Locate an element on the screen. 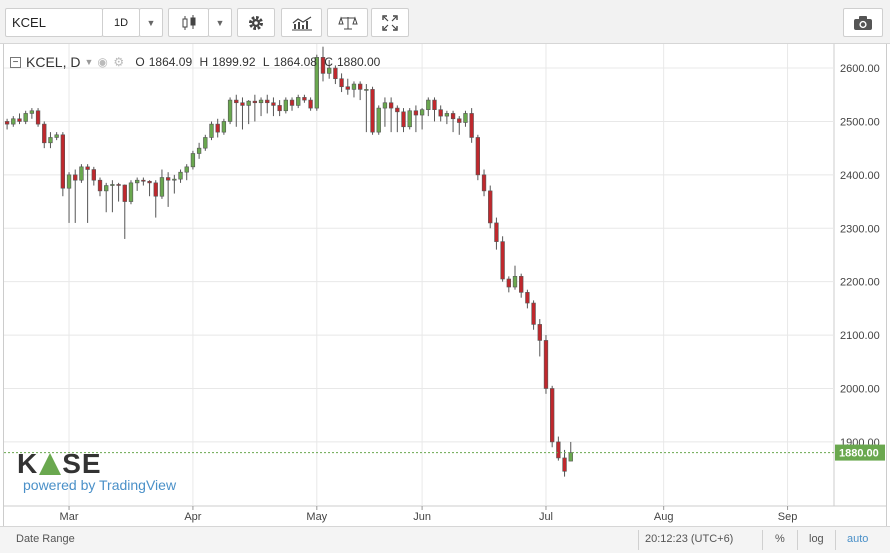 Image resolution: width=890 pixels, height=553 pixels. compare-button is located at coordinates (347, 22).